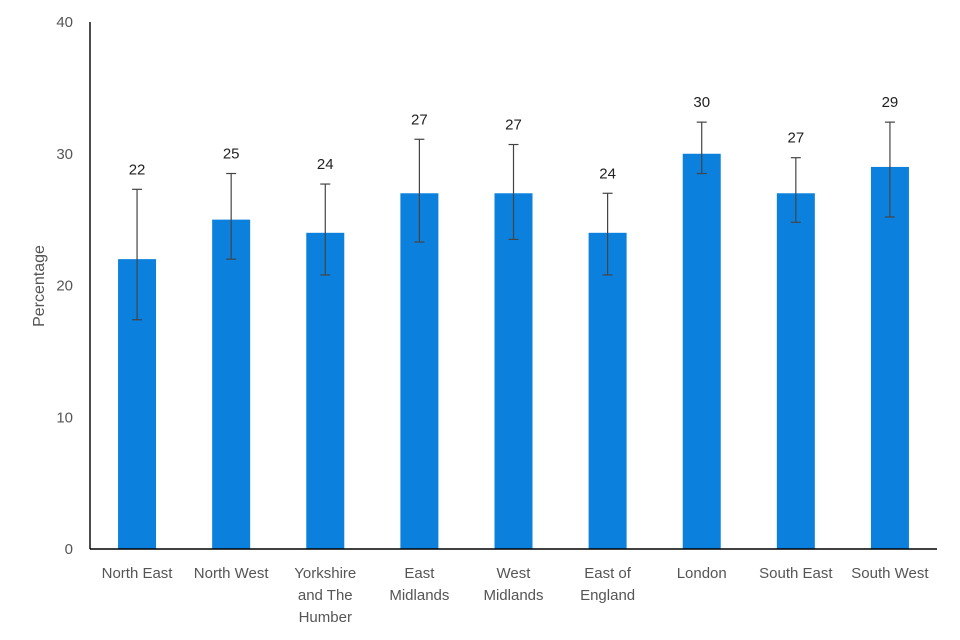  What do you see at coordinates (231, 154) in the screenshot?
I see `data-label: 25` at bounding box center [231, 154].